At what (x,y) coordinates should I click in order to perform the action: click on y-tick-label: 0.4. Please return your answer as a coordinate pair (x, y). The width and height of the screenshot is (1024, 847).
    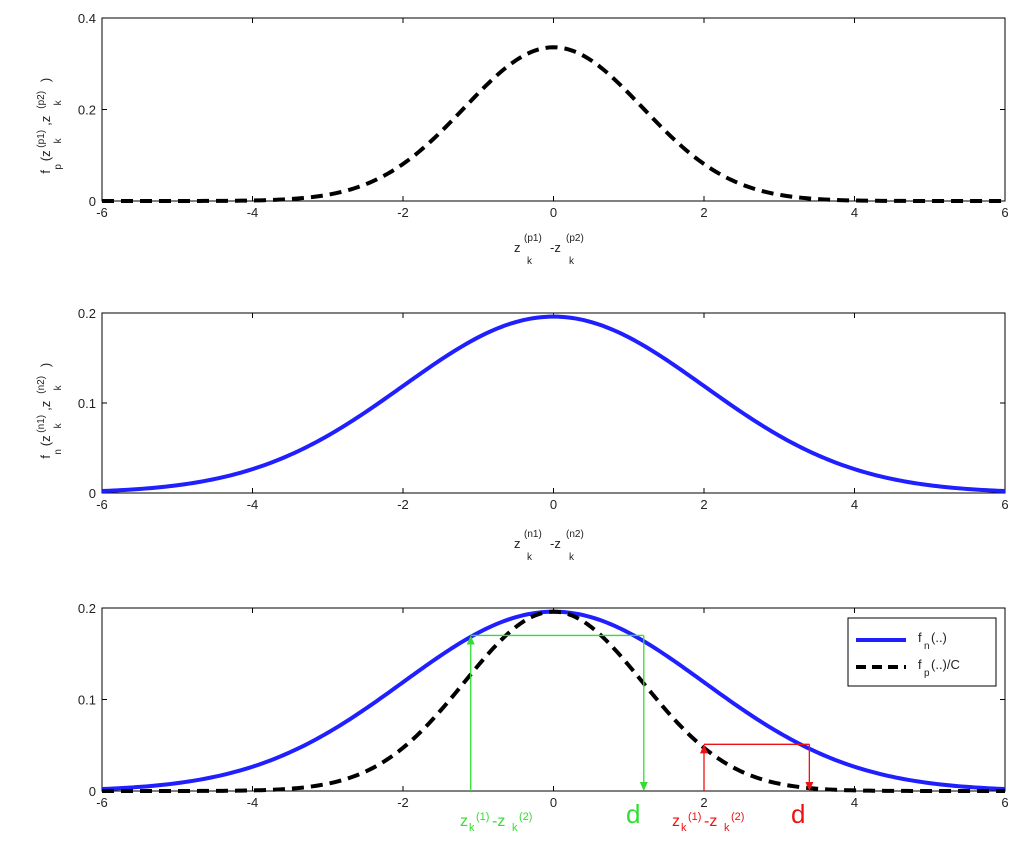
    Looking at the image, I should click on (87, 18).